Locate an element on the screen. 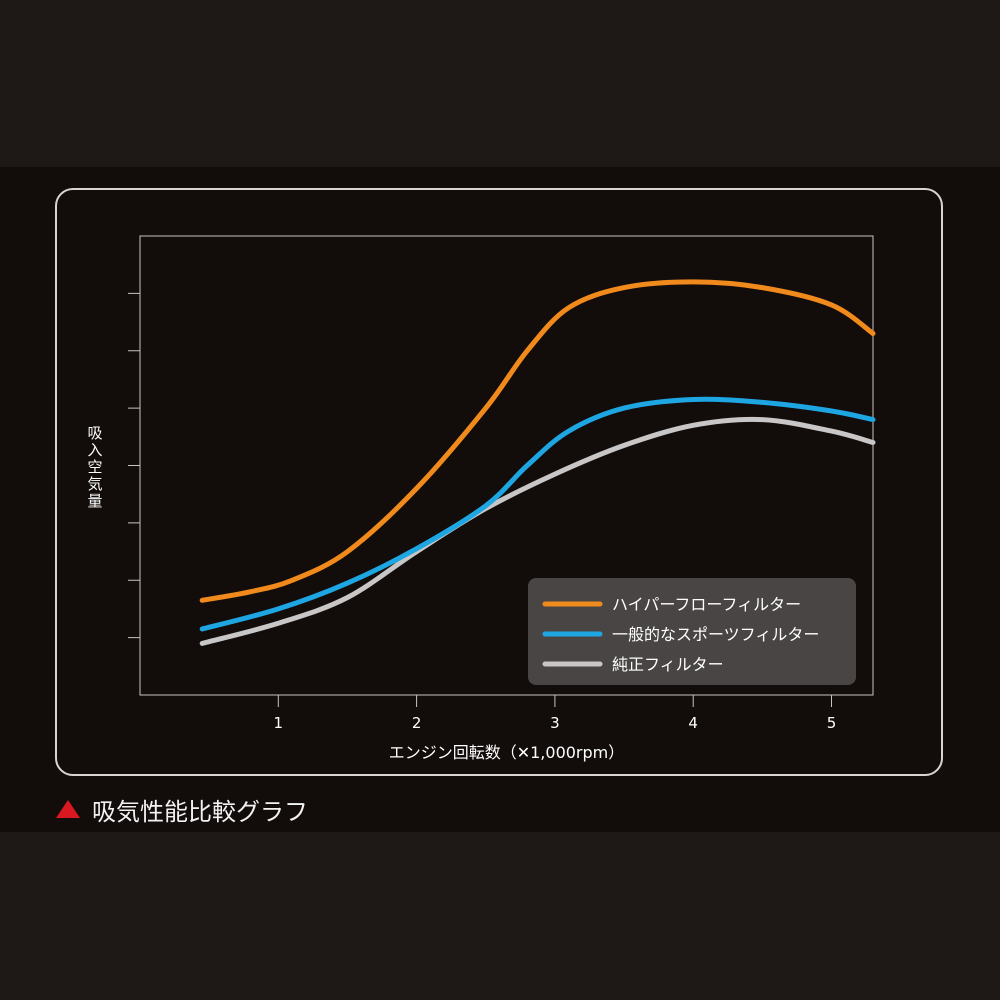 The width and height of the screenshot is (1000, 1000). x-axis-ticks: 1 2 3 4 5 is located at coordinates (555, 713).